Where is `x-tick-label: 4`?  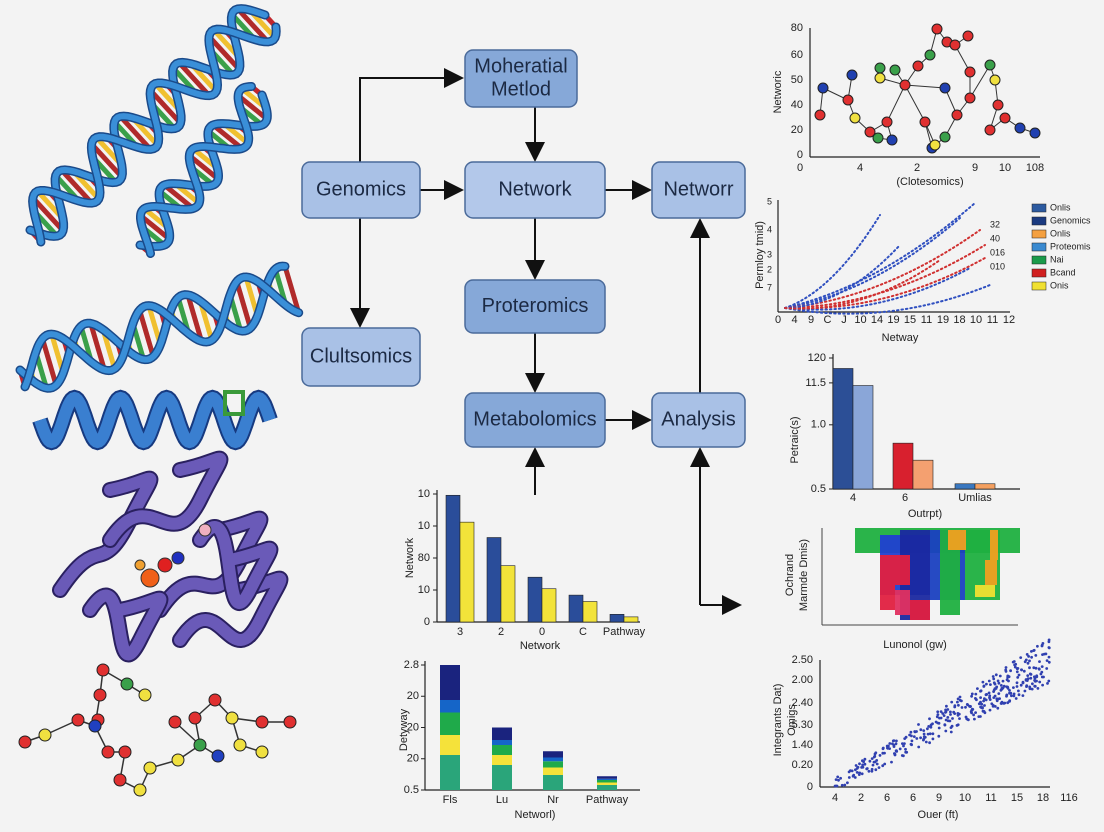
x-tick-label: 4 is located at coordinates (794, 320).